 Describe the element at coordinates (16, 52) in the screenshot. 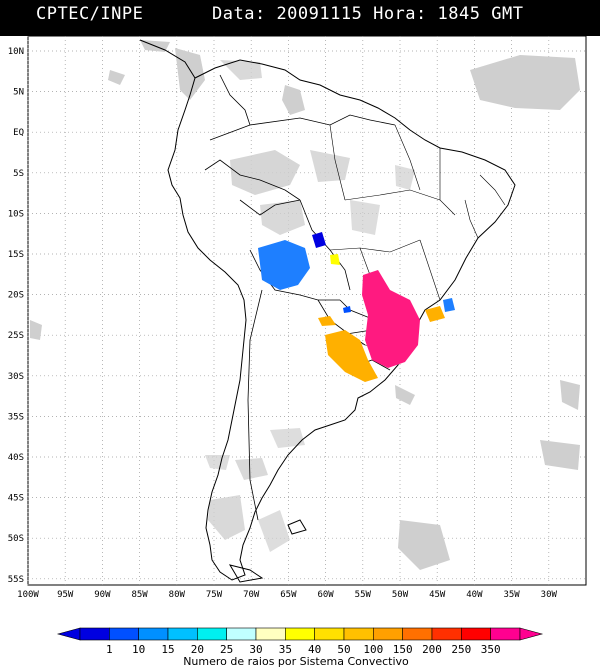

I see `lat-label: 10N` at that location.